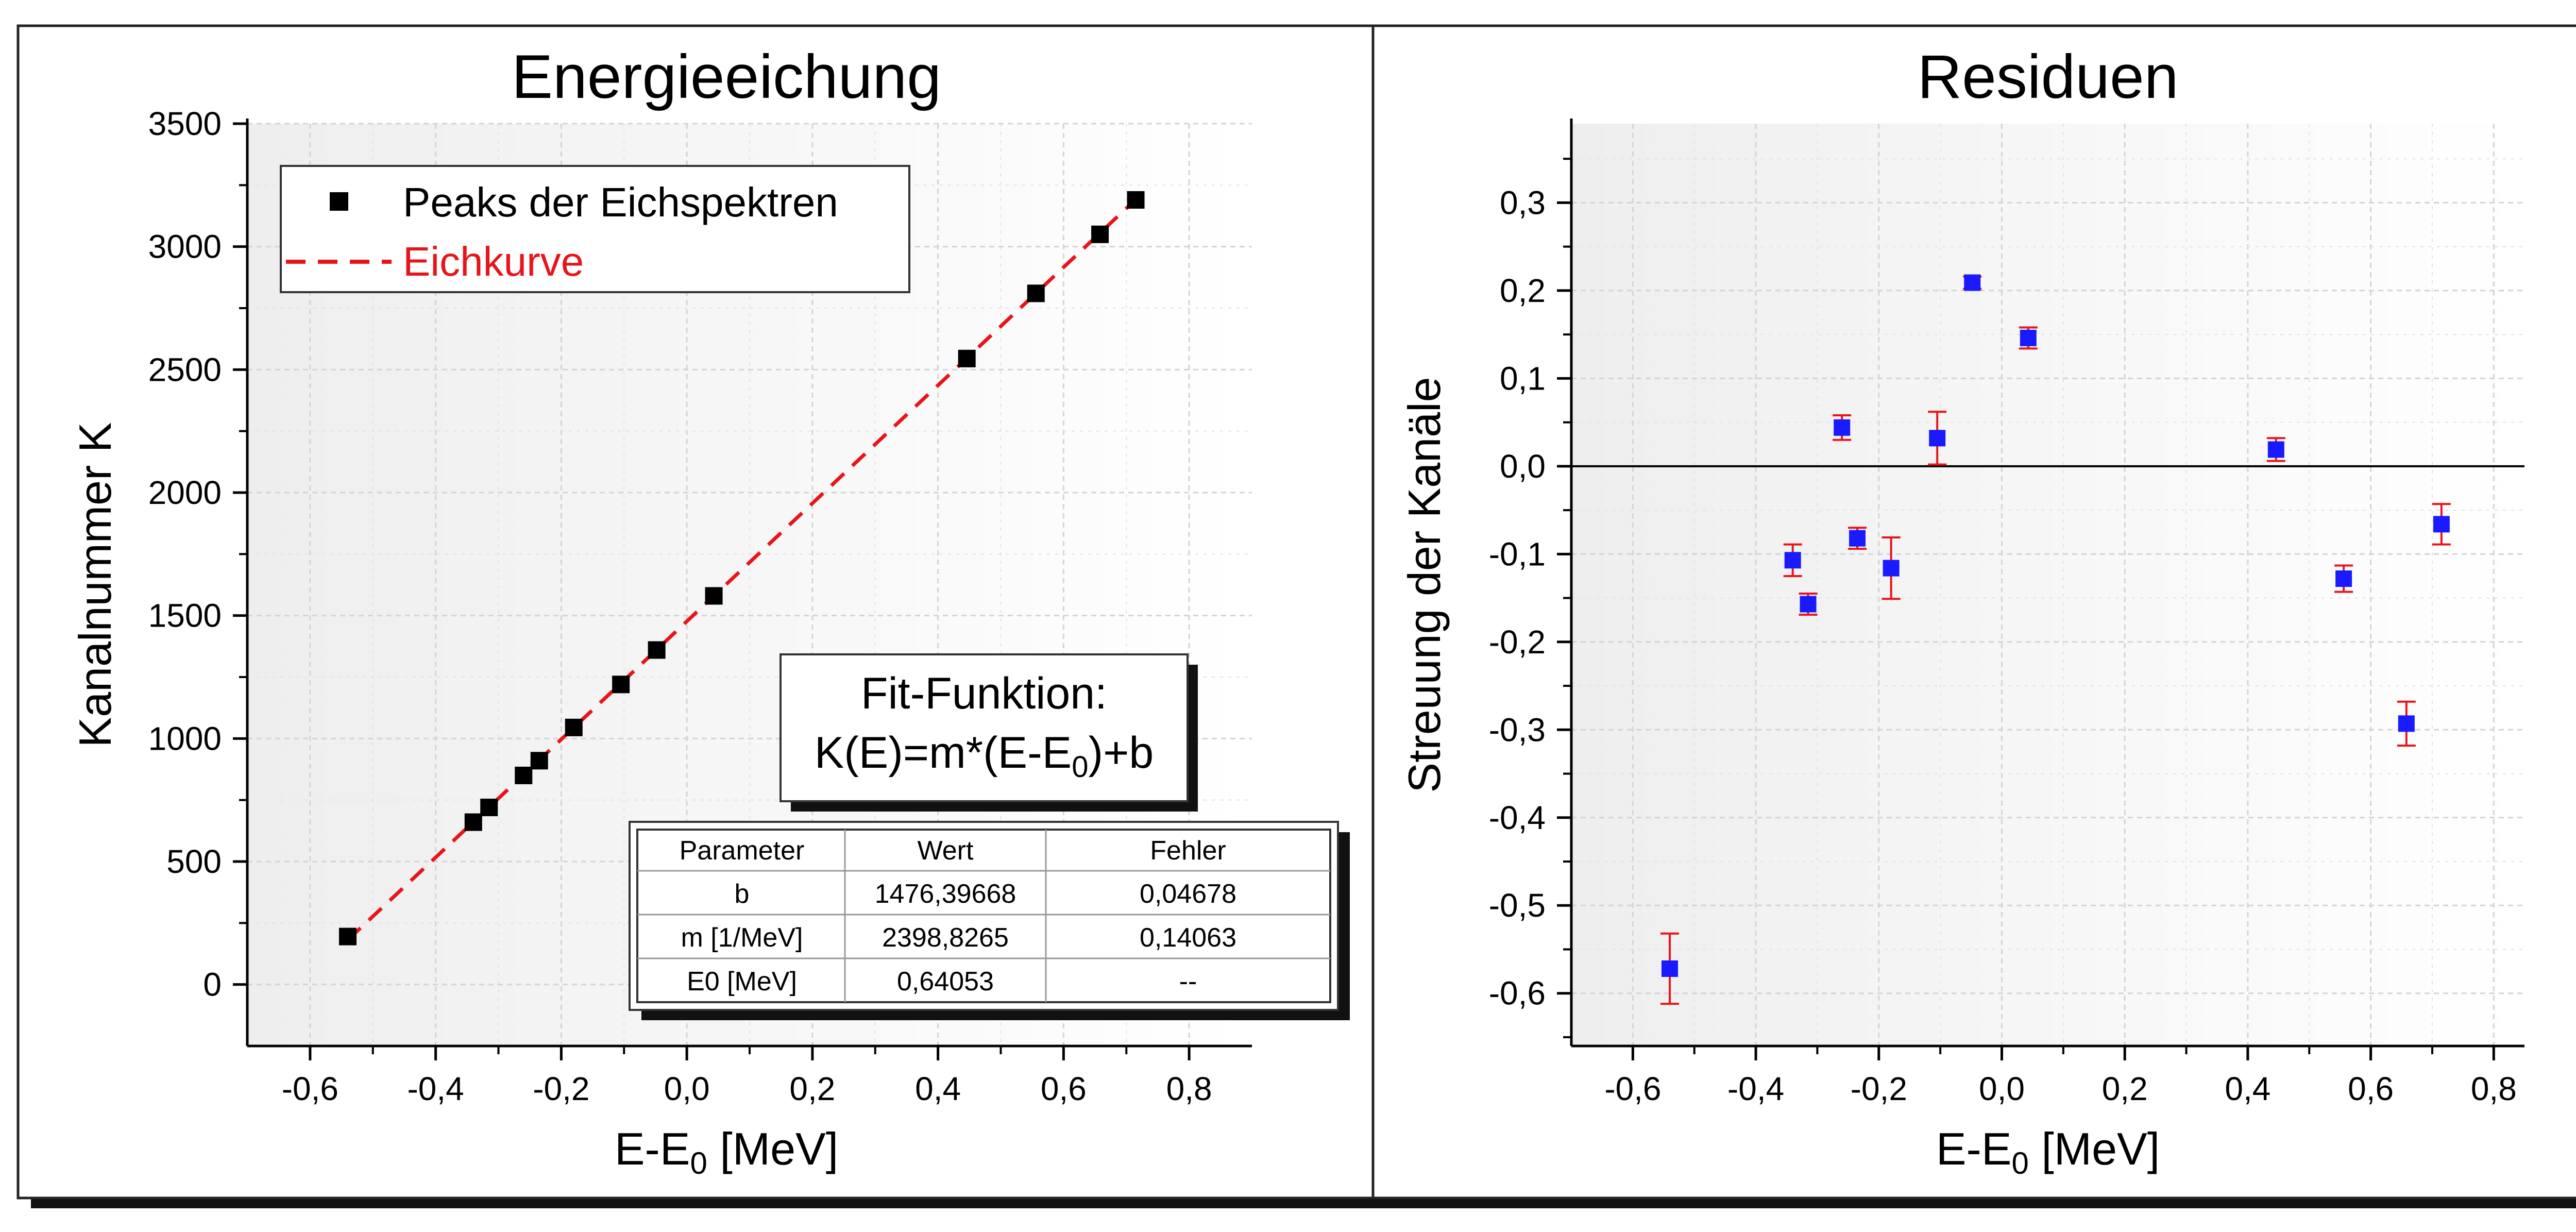 The width and height of the screenshot is (2576, 1232). What do you see at coordinates (946, 894) in the screenshot?
I see `table-cell: 1476,39668` at bounding box center [946, 894].